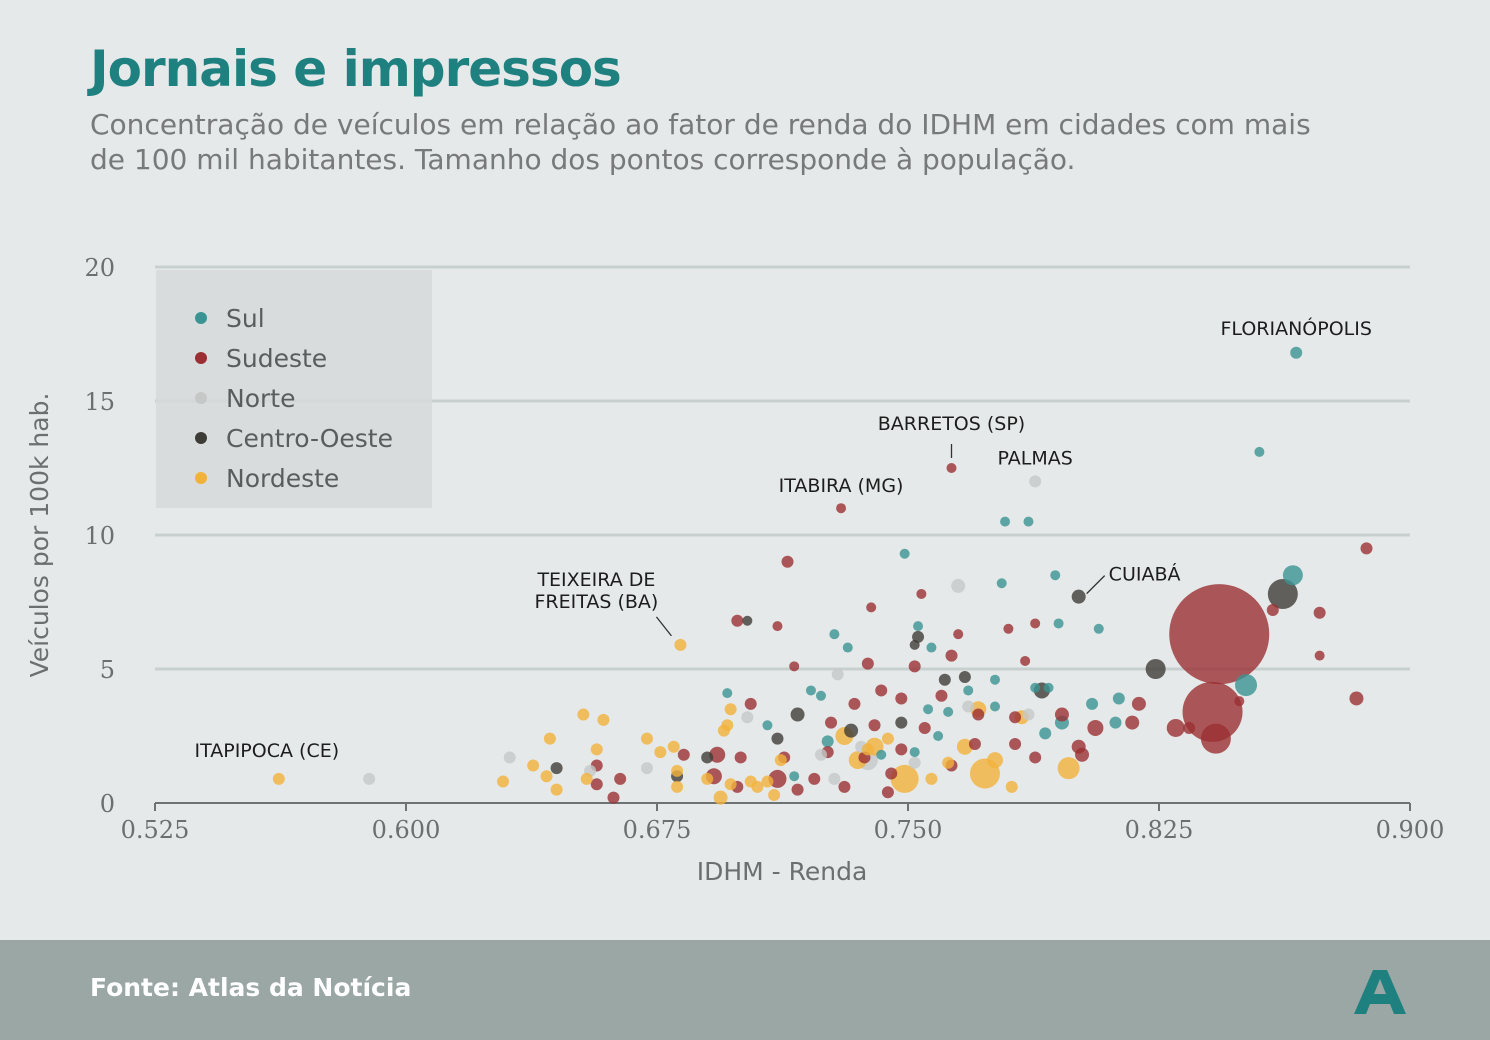 The height and width of the screenshot is (1040, 1490). What do you see at coordinates (908, 830) in the screenshot?
I see `x-tick-label: 0.750` at bounding box center [908, 830].